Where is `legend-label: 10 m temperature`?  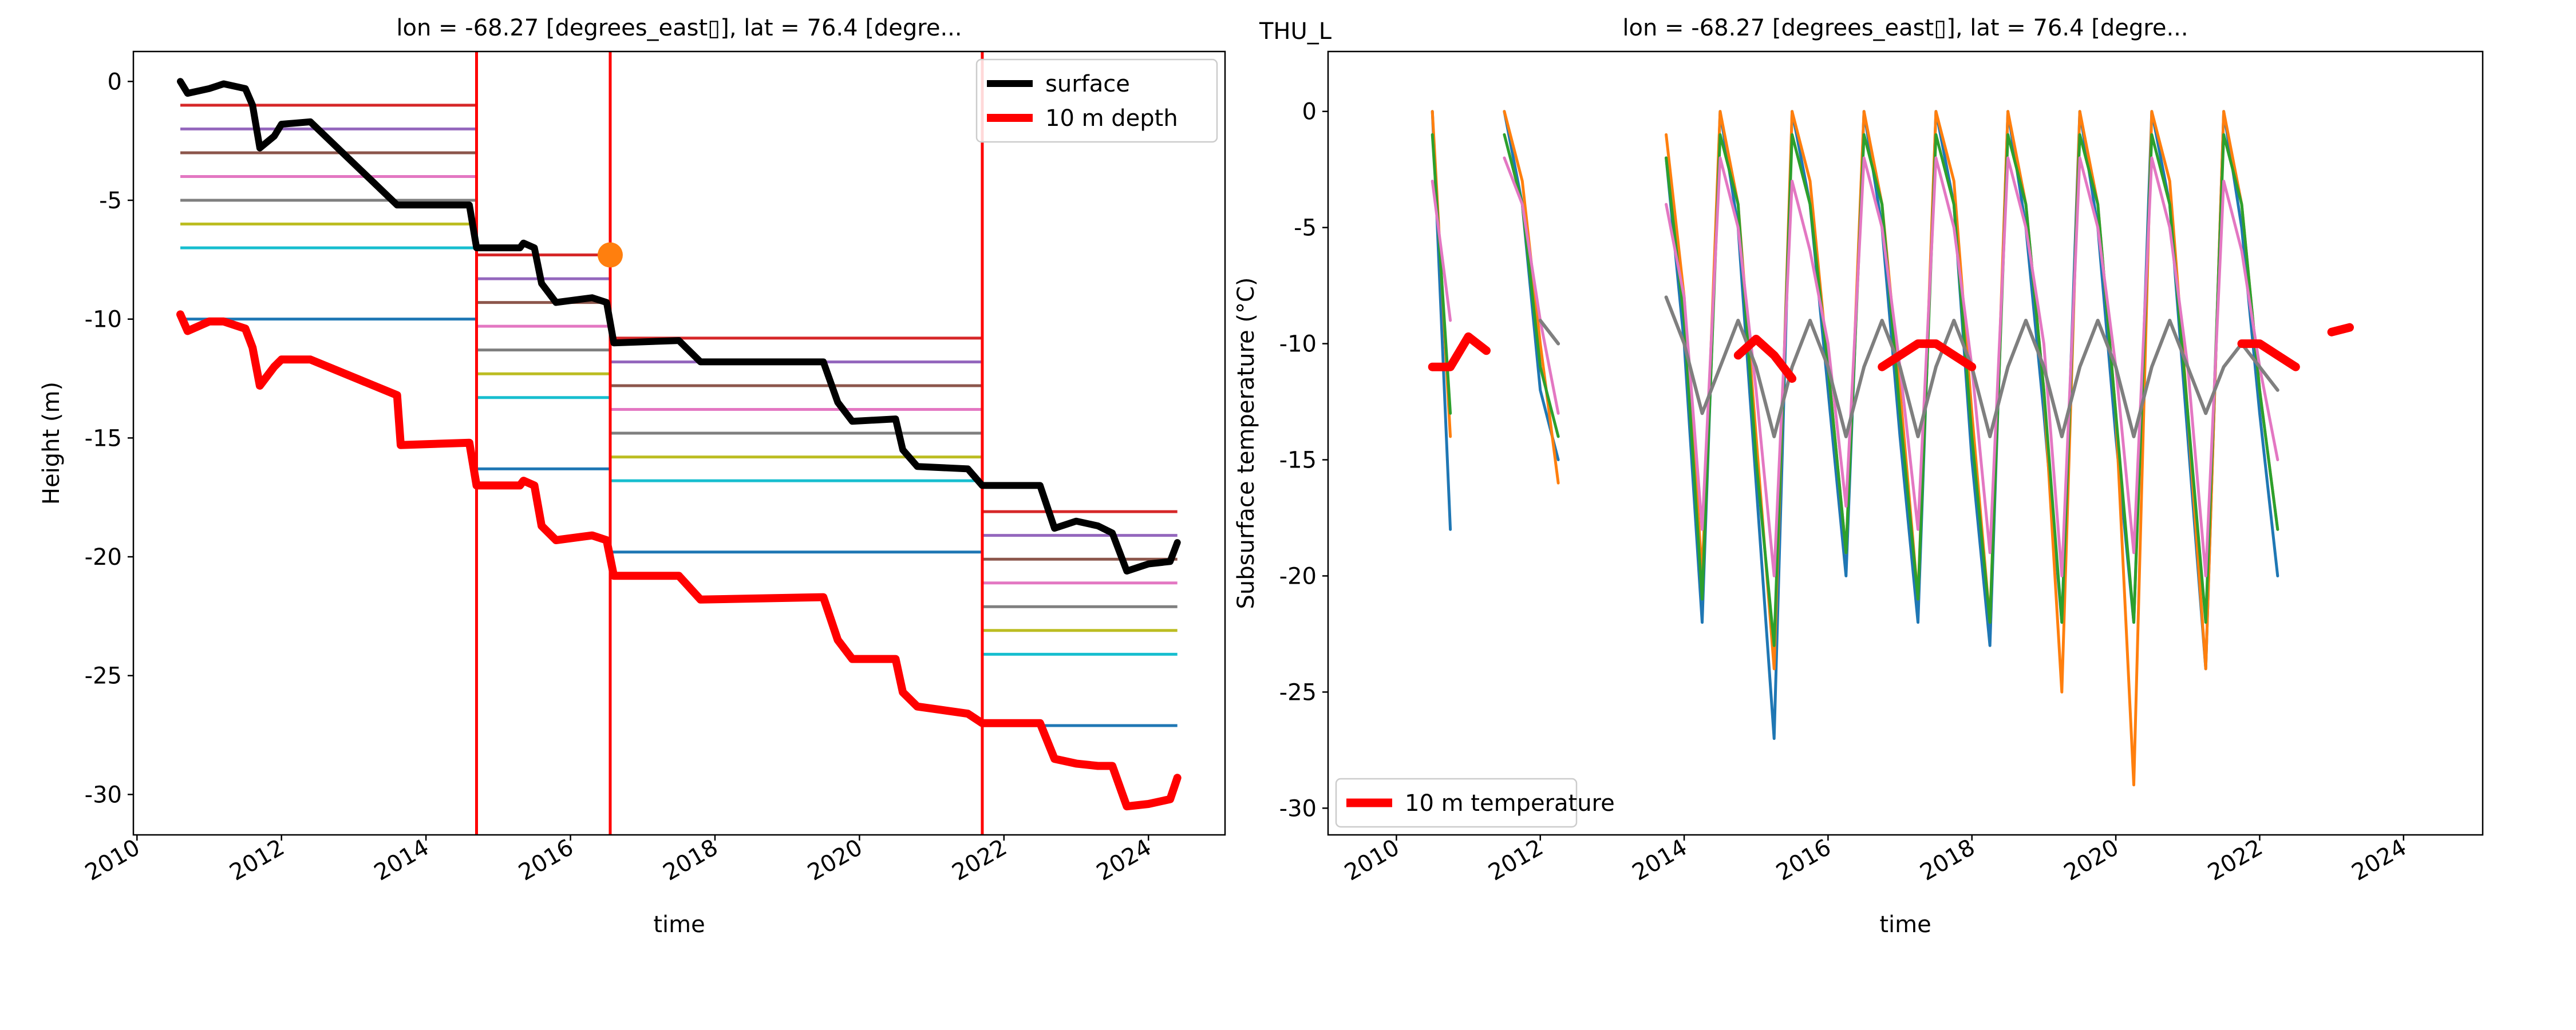 legend-label: 10 m temperature is located at coordinates (1510, 803).